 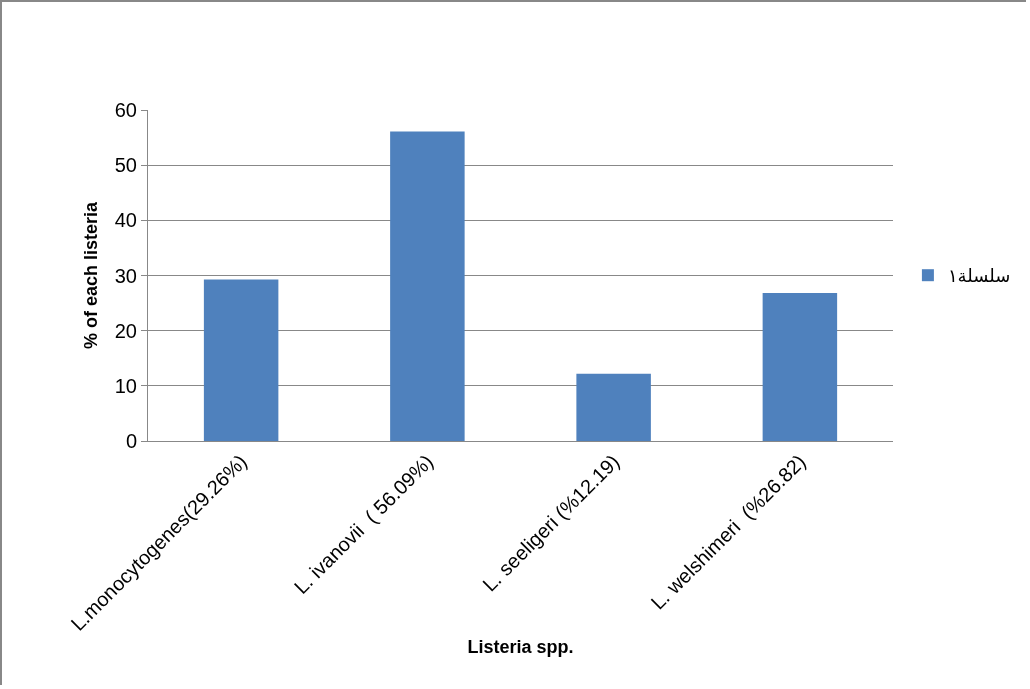 What do you see at coordinates (520, 647) in the screenshot?
I see `x-axis-title: Listeria spp.` at bounding box center [520, 647].